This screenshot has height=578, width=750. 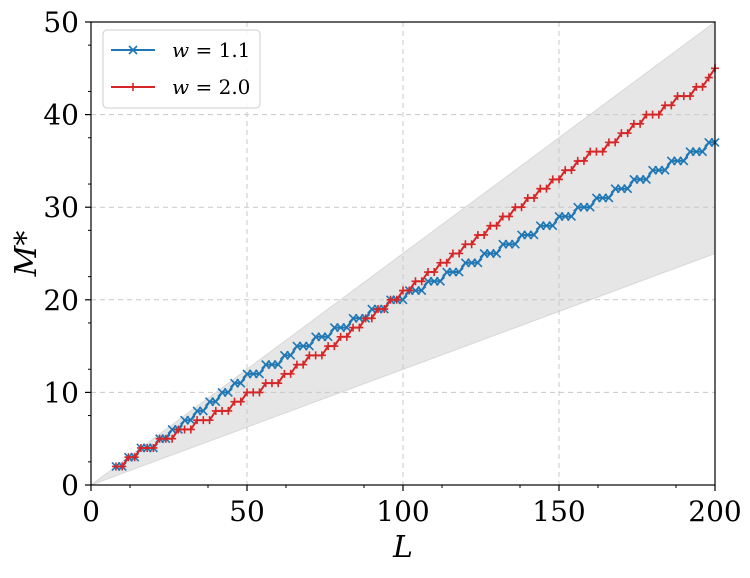 I want to click on legend-entry: w = 2.0, so click(x=180, y=87).